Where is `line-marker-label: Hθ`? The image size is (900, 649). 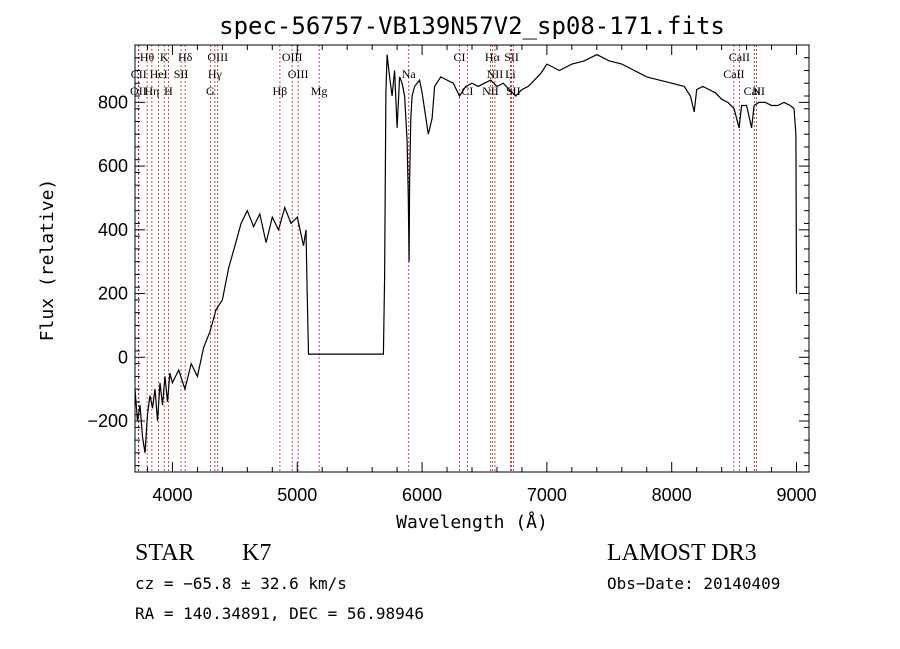 line-marker-label: Hθ is located at coordinates (147, 57).